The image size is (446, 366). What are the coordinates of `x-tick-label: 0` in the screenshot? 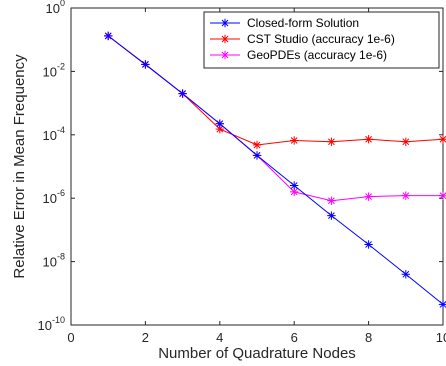 It's located at (70, 337).